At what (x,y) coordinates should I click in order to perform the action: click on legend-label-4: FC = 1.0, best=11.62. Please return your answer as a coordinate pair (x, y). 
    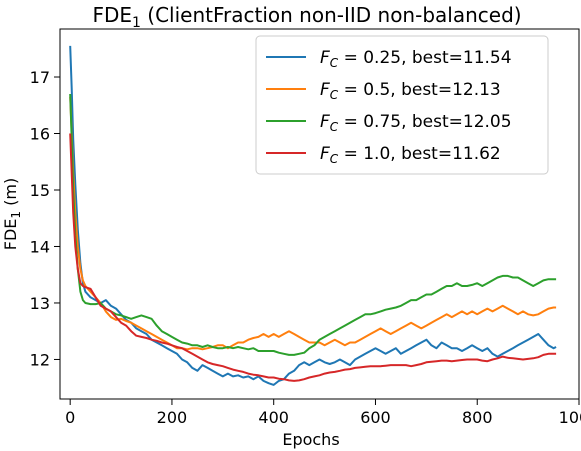
    Looking at the image, I should click on (410, 155).